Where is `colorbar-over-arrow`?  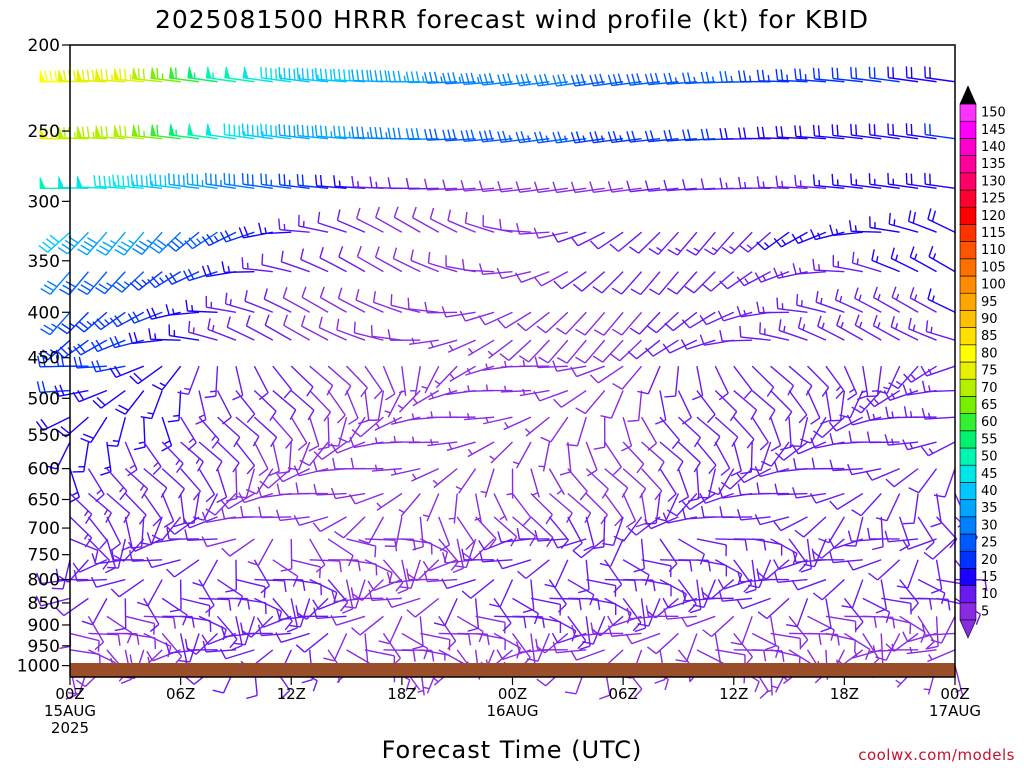 colorbar-over-arrow is located at coordinates (968, 95).